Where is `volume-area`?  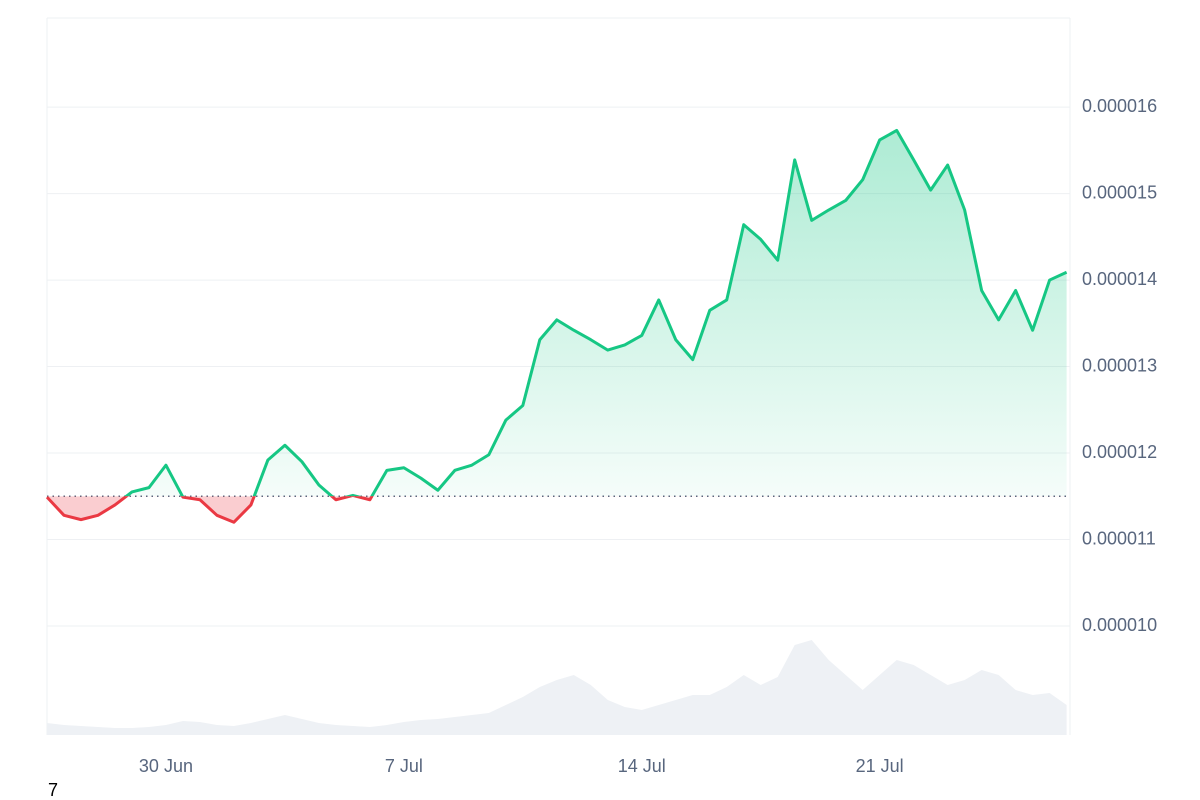
volume-area is located at coordinates (557, 687).